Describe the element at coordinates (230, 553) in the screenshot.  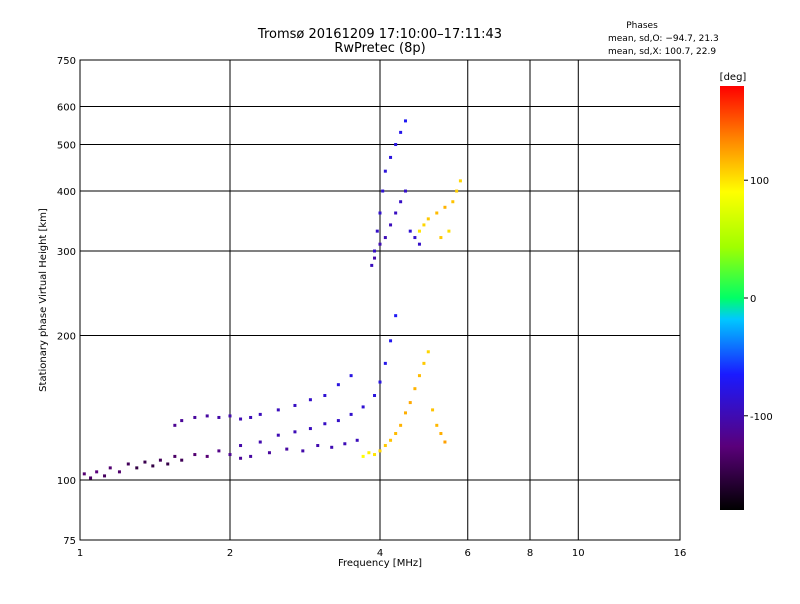
I see `x-tick-label: 2` at that location.